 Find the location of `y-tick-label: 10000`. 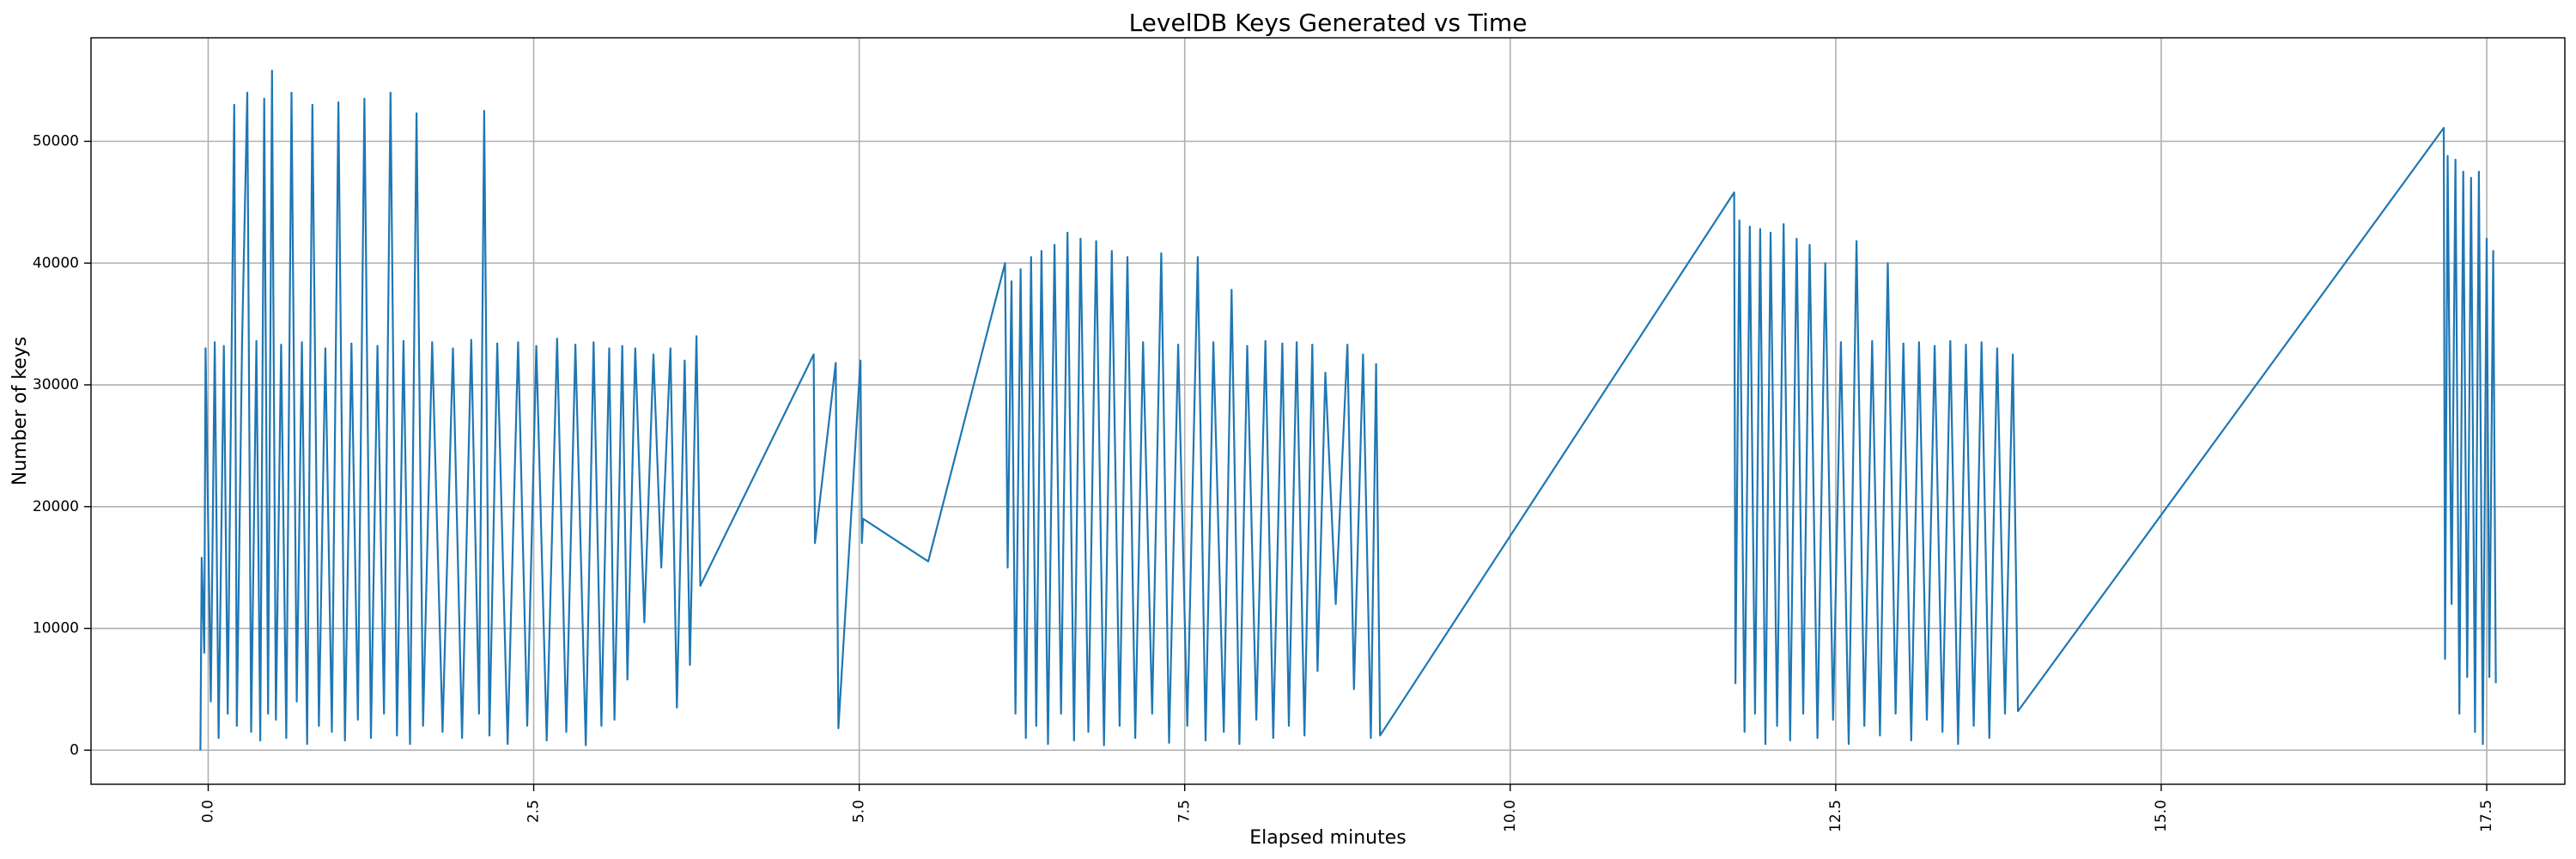

y-tick-label: 10000 is located at coordinates (56, 628).